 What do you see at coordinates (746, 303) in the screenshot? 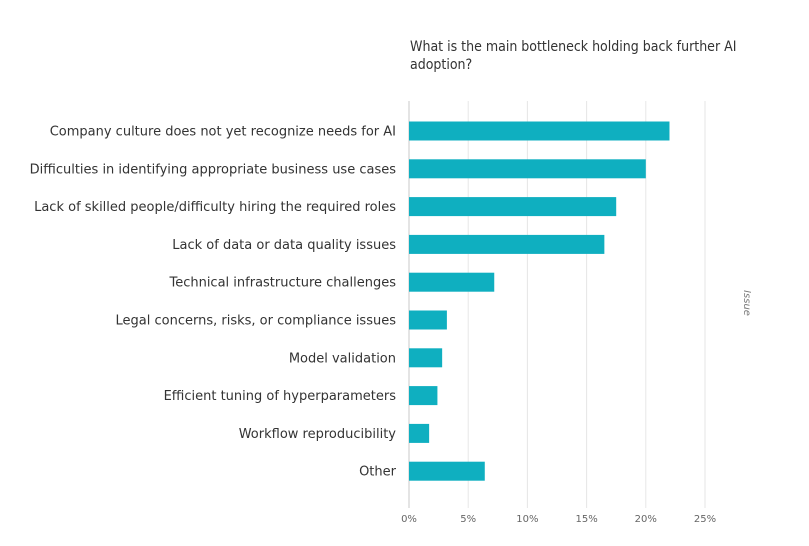
I see `side-axis-label: Issue` at bounding box center [746, 303].